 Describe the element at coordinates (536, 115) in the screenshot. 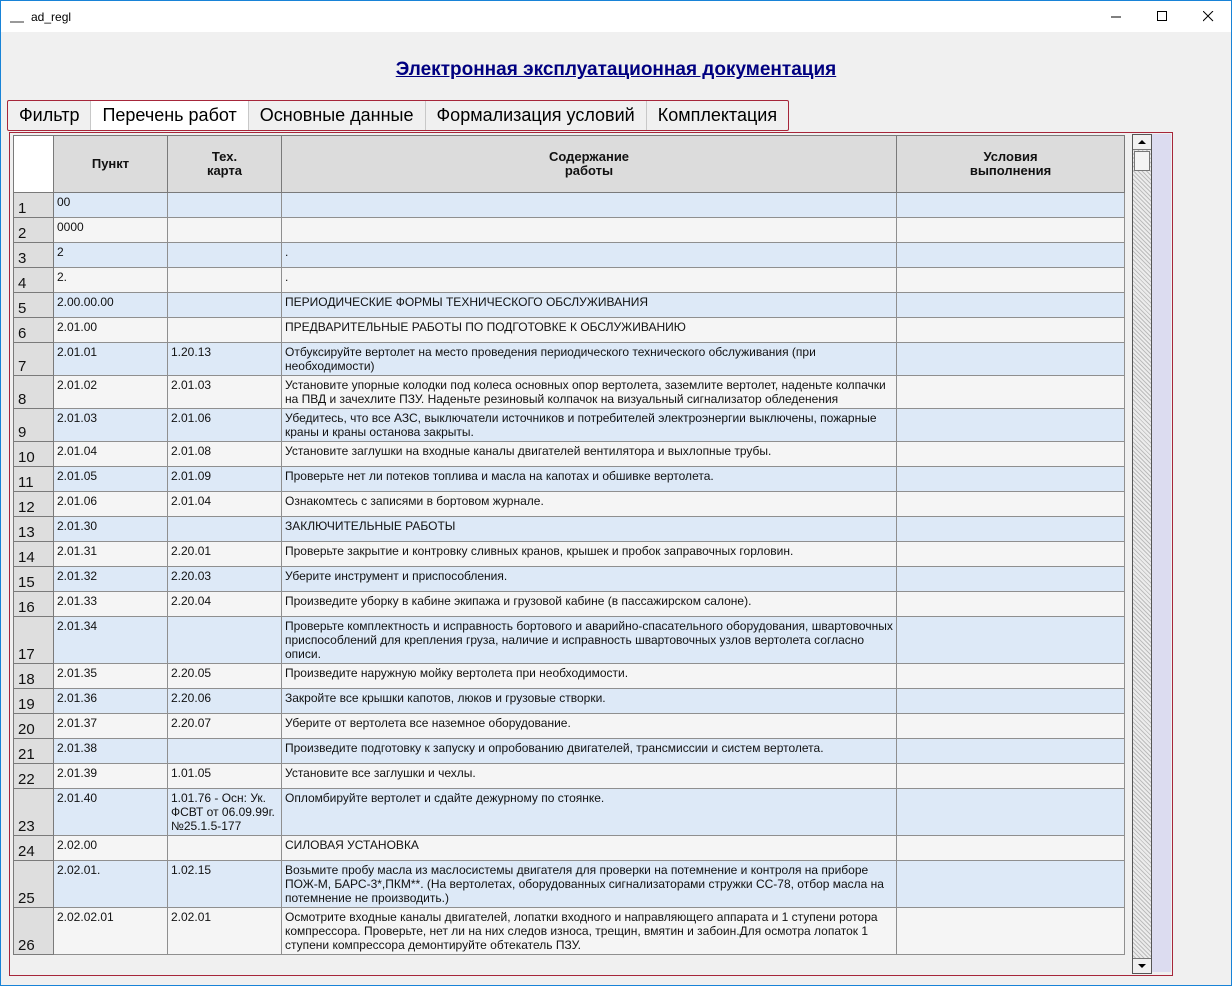

I see `tab: Формализация условий` at that location.